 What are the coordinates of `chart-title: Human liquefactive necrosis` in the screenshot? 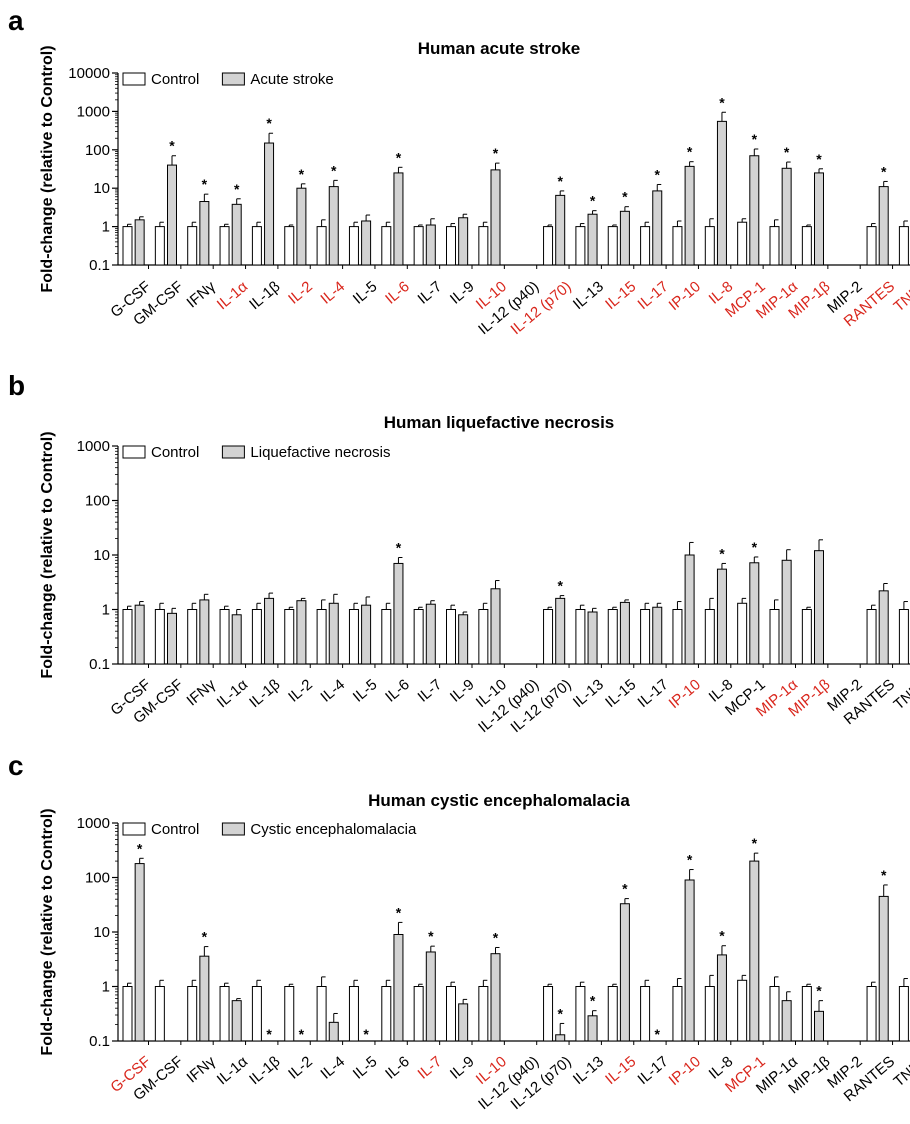 It's located at (499, 422).